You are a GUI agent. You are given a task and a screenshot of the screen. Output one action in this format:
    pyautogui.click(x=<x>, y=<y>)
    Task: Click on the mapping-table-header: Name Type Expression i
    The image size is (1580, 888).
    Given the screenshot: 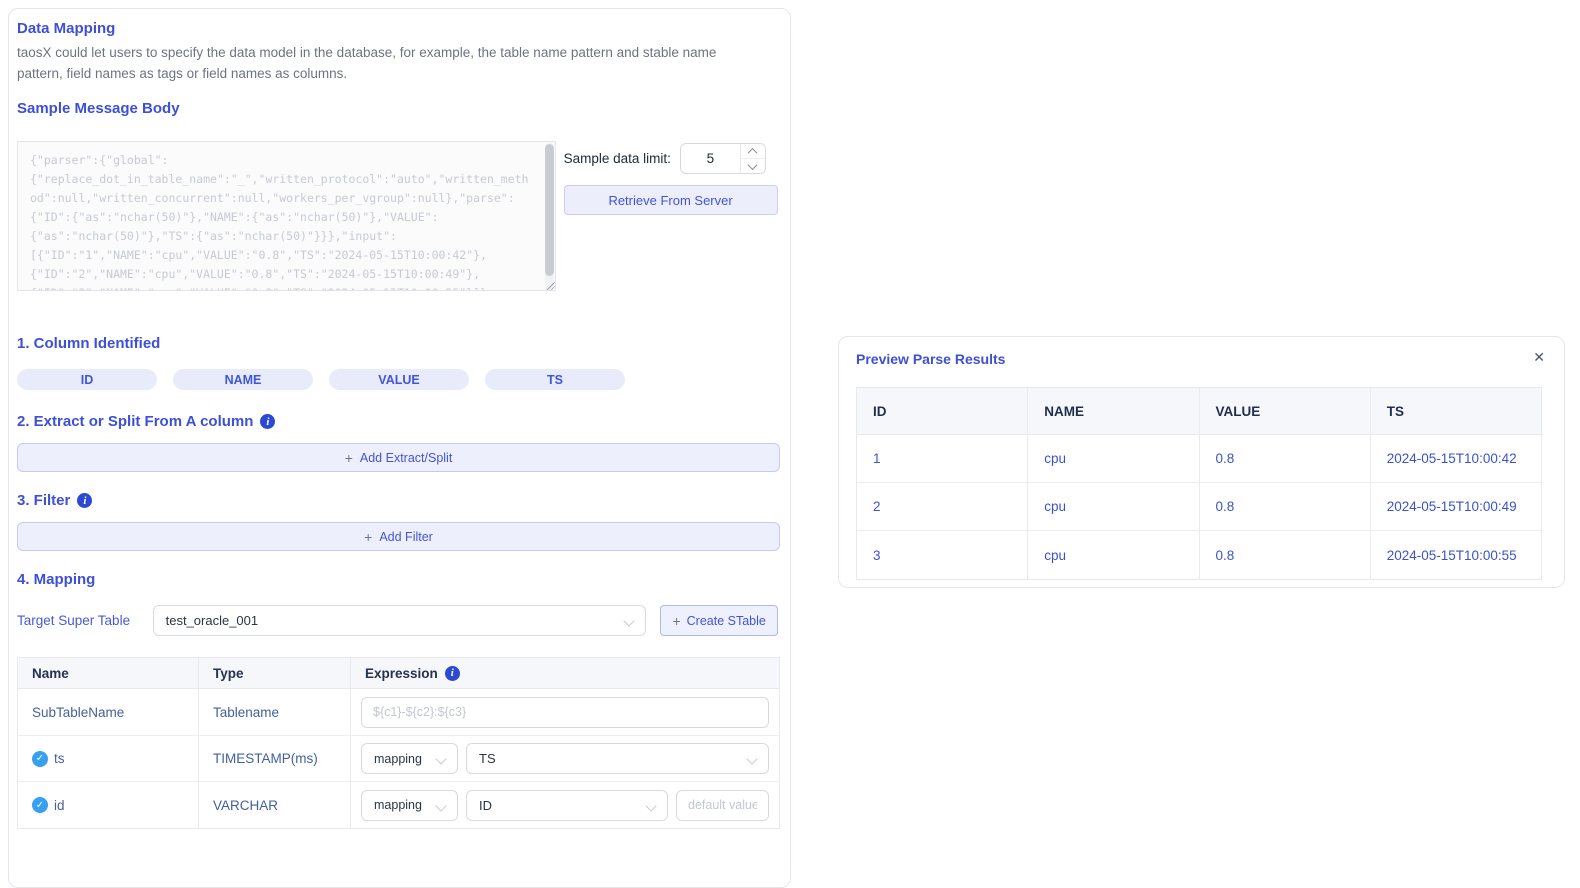 What is the action you would take?
    pyautogui.click(x=398, y=673)
    